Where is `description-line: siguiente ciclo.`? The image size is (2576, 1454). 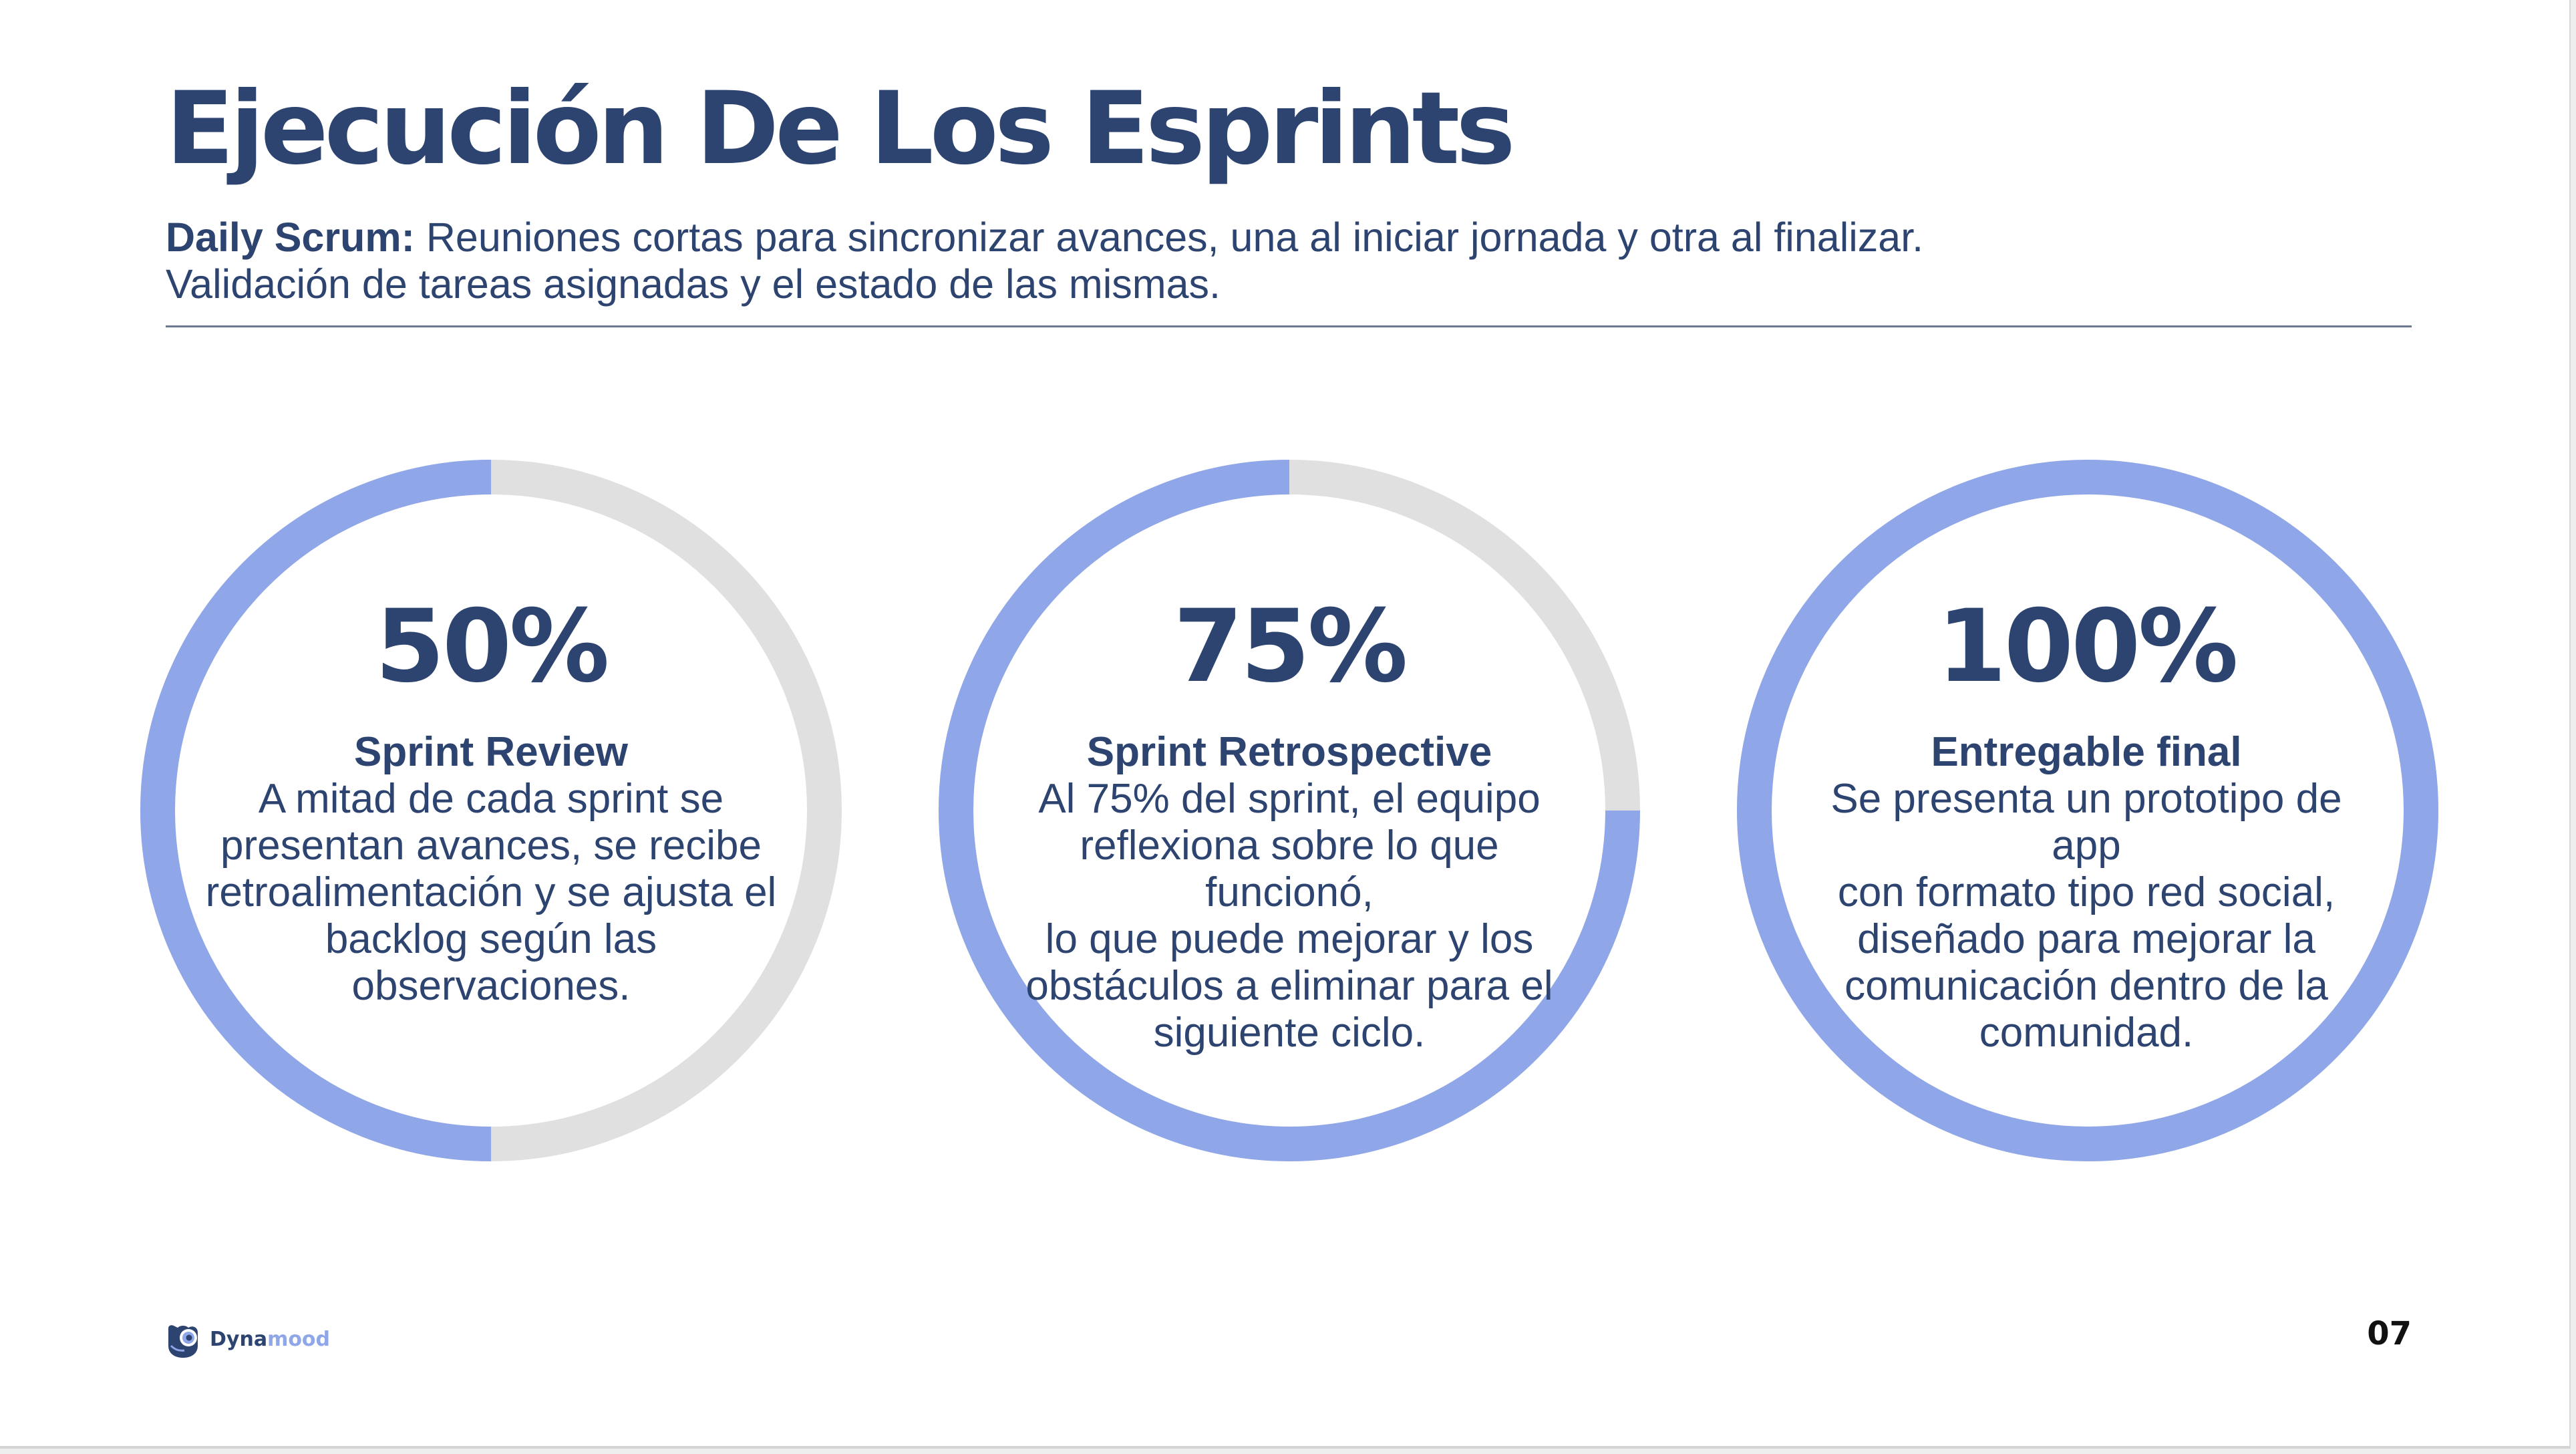 description-line: siguiente ciclo. is located at coordinates (1289, 1033).